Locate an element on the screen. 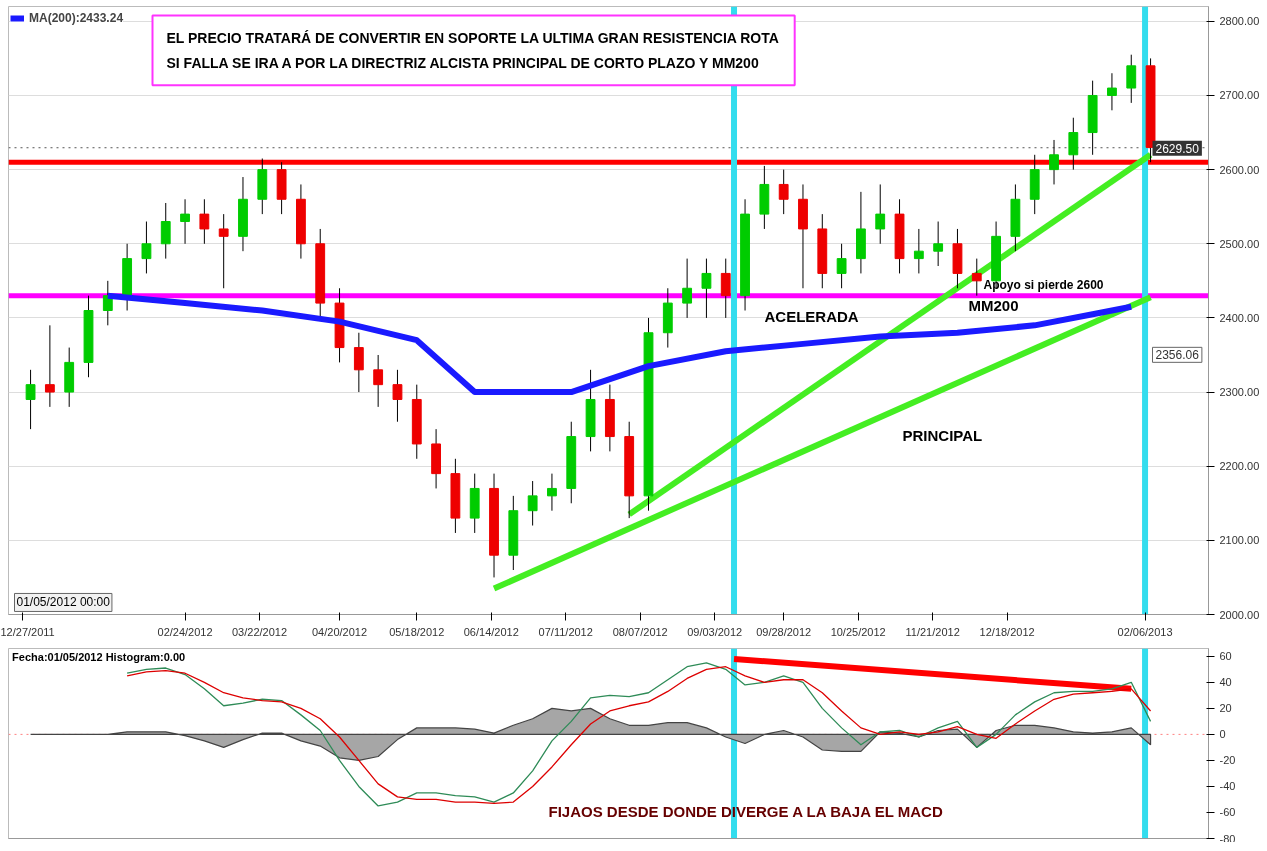 The width and height of the screenshot is (1267, 851). y-tick-label: 2100.00 is located at coordinates (1239, 540).